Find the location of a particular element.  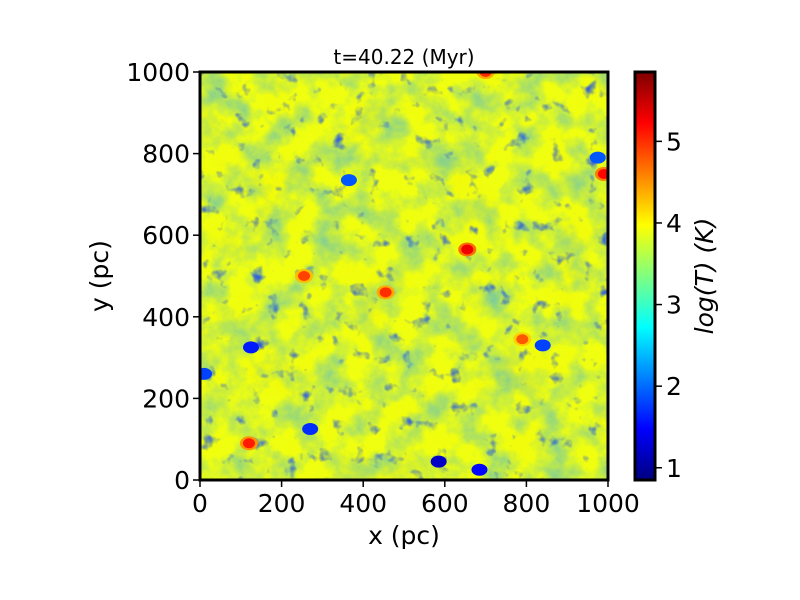

chart-title: t=40.22 (Myr) is located at coordinates (403, 57).